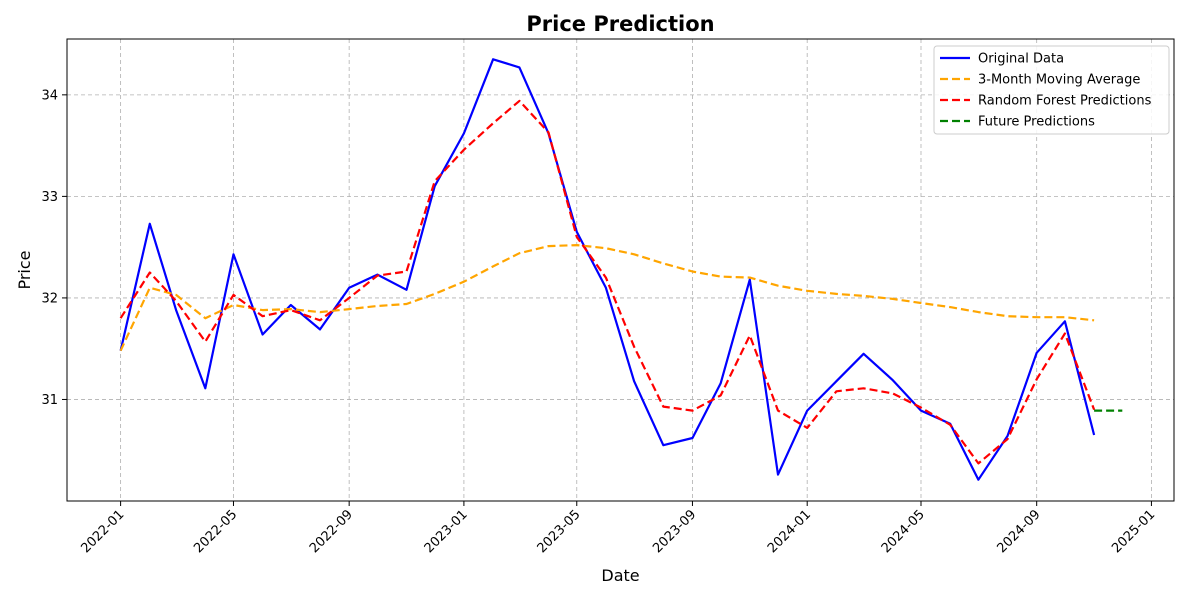 This screenshot has width=1200, height=600. What do you see at coordinates (49, 400) in the screenshot?
I see `y-tick-label: 31` at bounding box center [49, 400].